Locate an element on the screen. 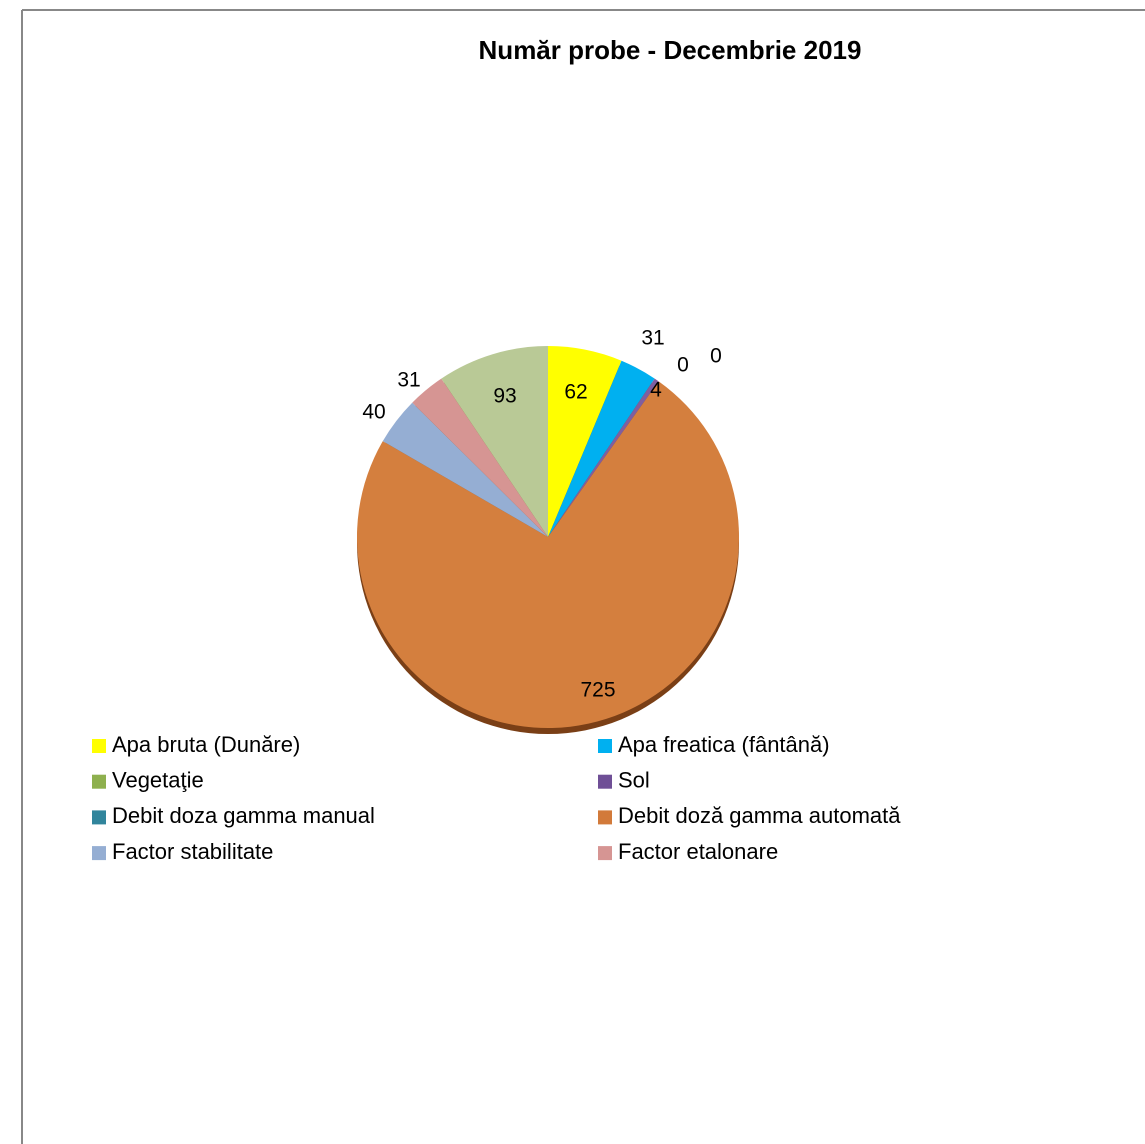 Image resolution: width=1145 pixels, height=1144 pixels. data-label: 725 is located at coordinates (597, 690).